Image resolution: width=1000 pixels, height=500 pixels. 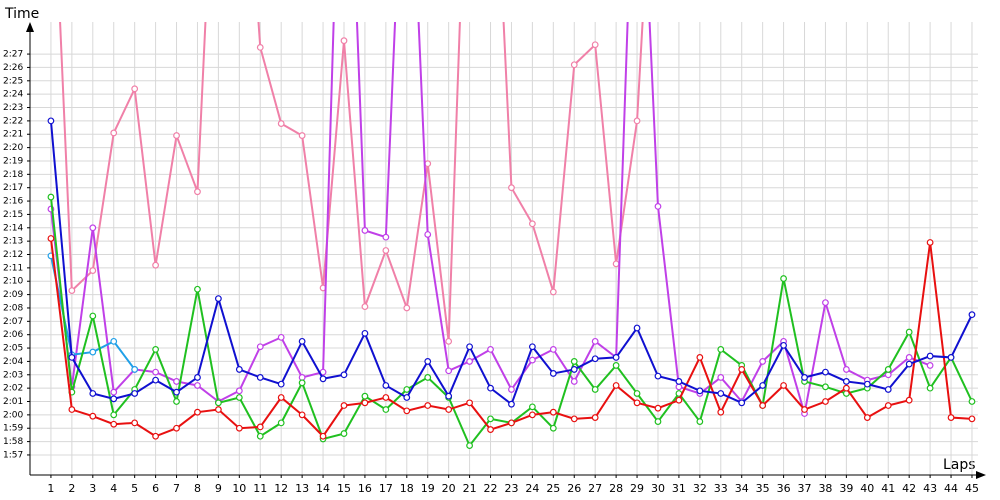 I want to click on x-tick-label: 31, so click(x=679, y=488).